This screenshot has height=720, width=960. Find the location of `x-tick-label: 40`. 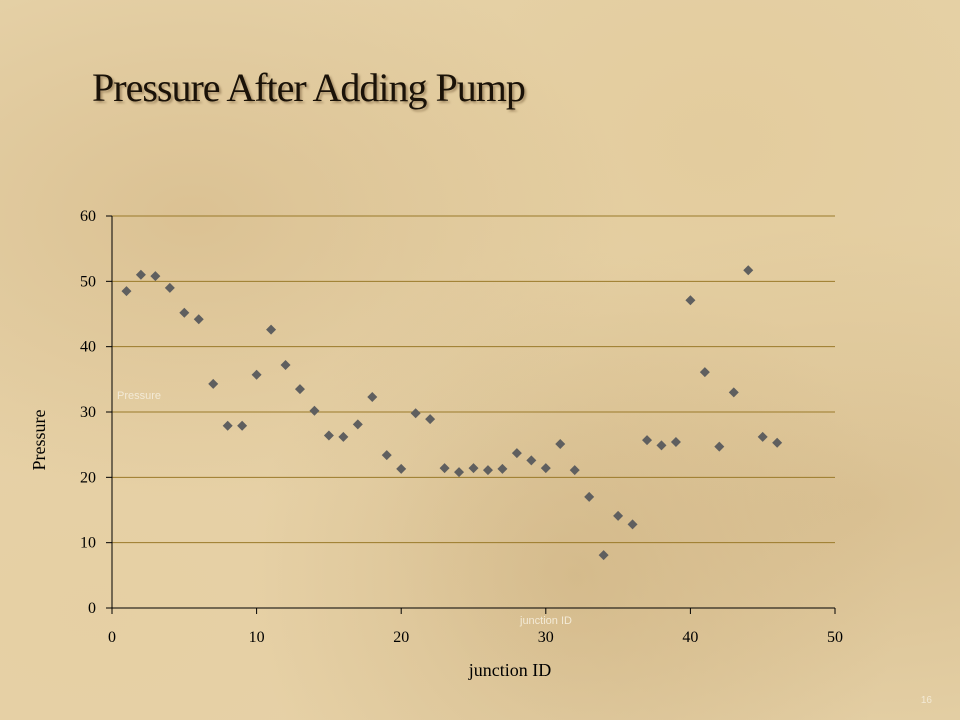

x-tick-label: 40 is located at coordinates (690, 637).